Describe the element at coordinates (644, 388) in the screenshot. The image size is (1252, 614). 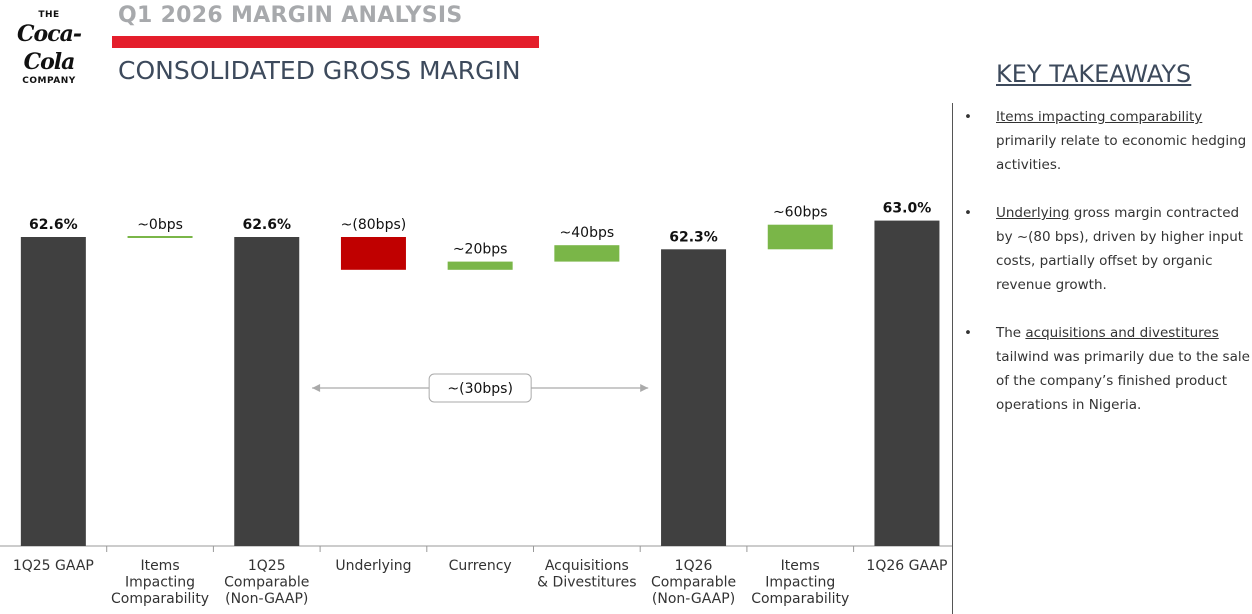
I see `arrow-right-icon` at that location.